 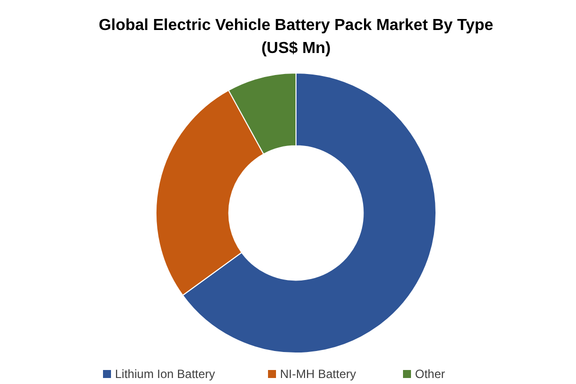 I want to click on legend-label: Lithium Ion Battery, so click(x=165, y=374).